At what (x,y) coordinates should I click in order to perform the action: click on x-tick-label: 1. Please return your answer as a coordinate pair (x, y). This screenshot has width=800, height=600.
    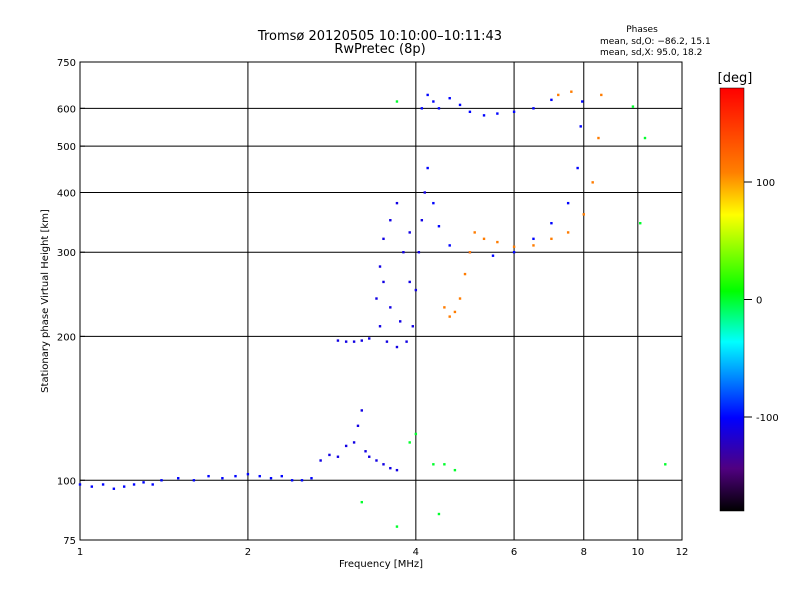
    Looking at the image, I should click on (80, 552).